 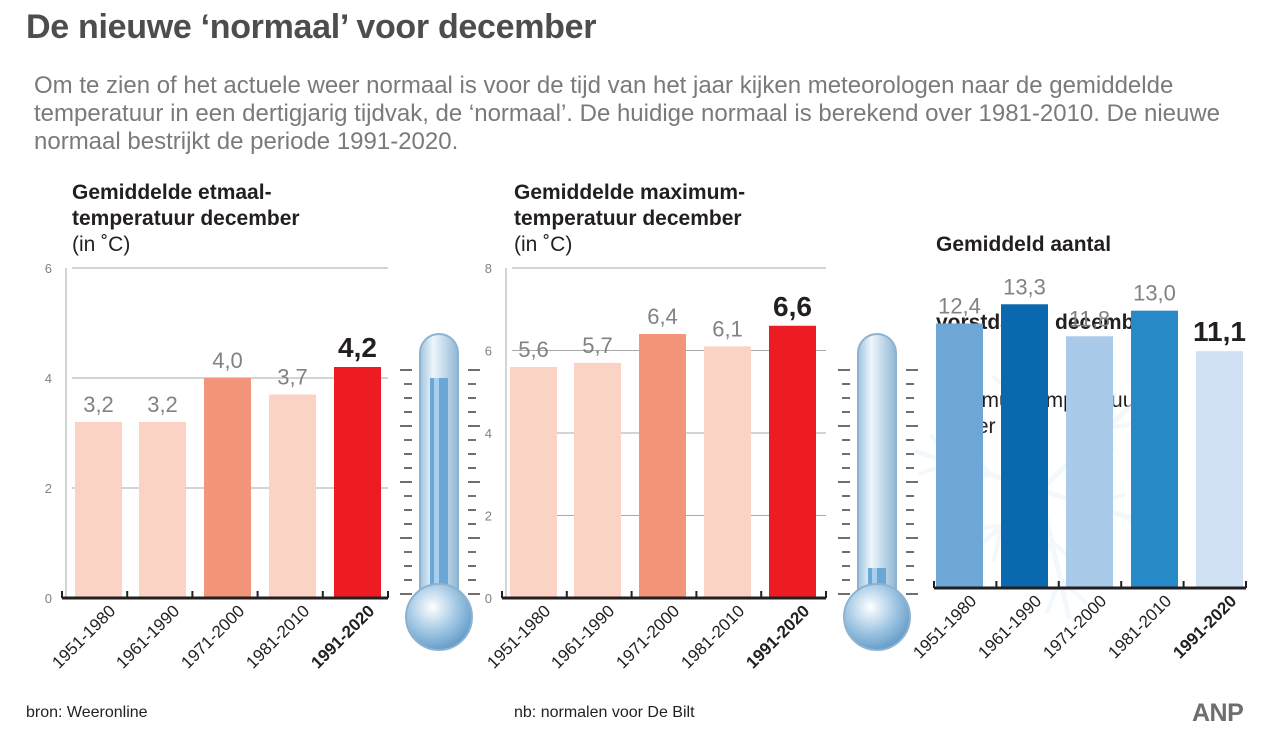 What do you see at coordinates (1024, 286) in the screenshot?
I see `data-label: 13,3` at bounding box center [1024, 286].